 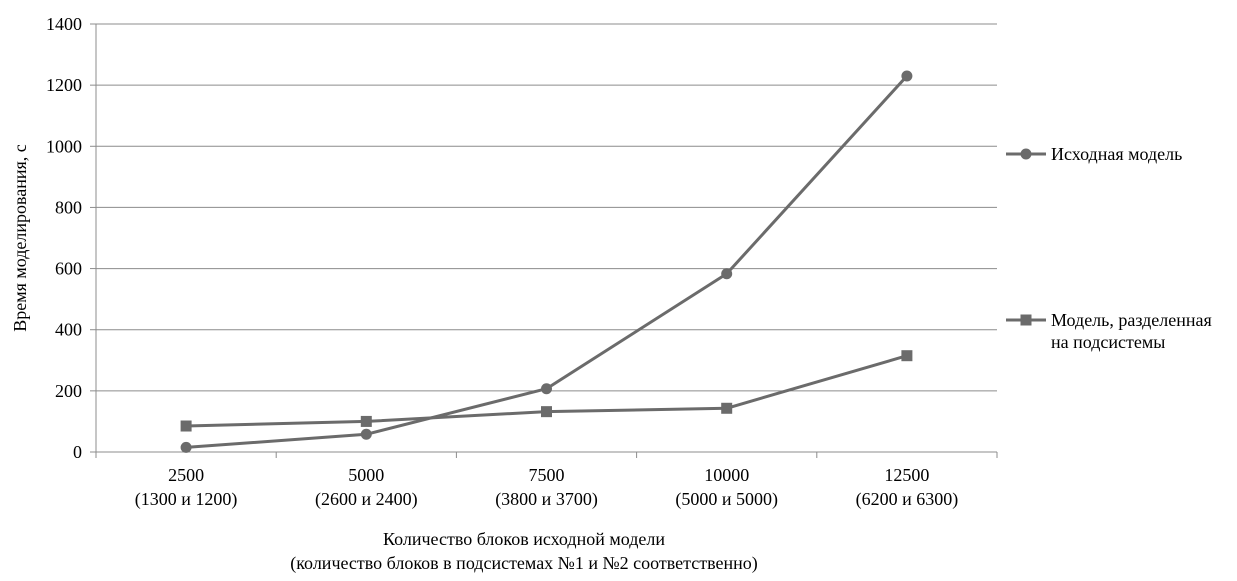 What do you see at coordinates (77, 452) in the screenshot?
I see `y-tick-label-0: 0` at bounding box center [77, 452].